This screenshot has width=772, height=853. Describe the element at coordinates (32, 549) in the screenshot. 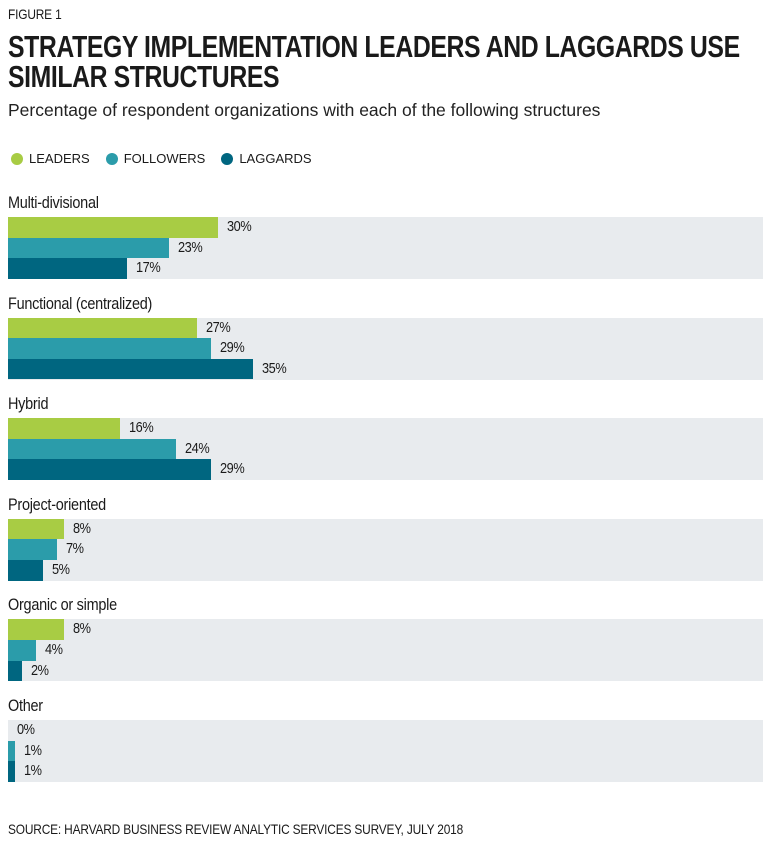

I see `bar-project-oriented-followers` at that location.